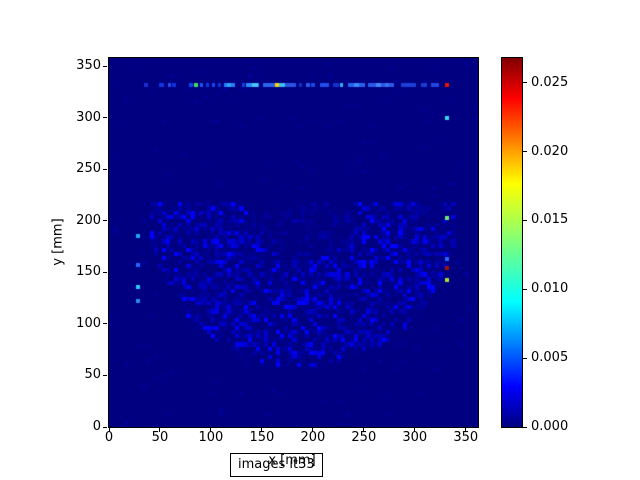 This screenshot has width=640, height=480. I want to click on y-tick-label: 0, so click(96, 426).